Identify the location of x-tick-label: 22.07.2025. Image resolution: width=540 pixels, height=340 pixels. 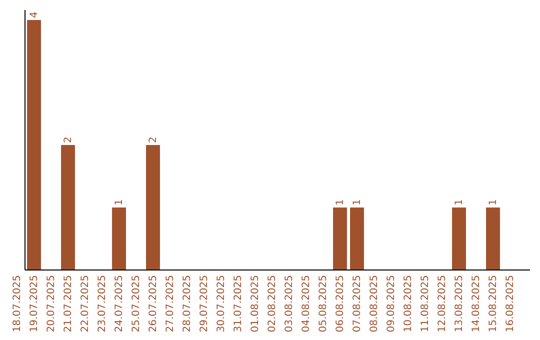
(85, 303).